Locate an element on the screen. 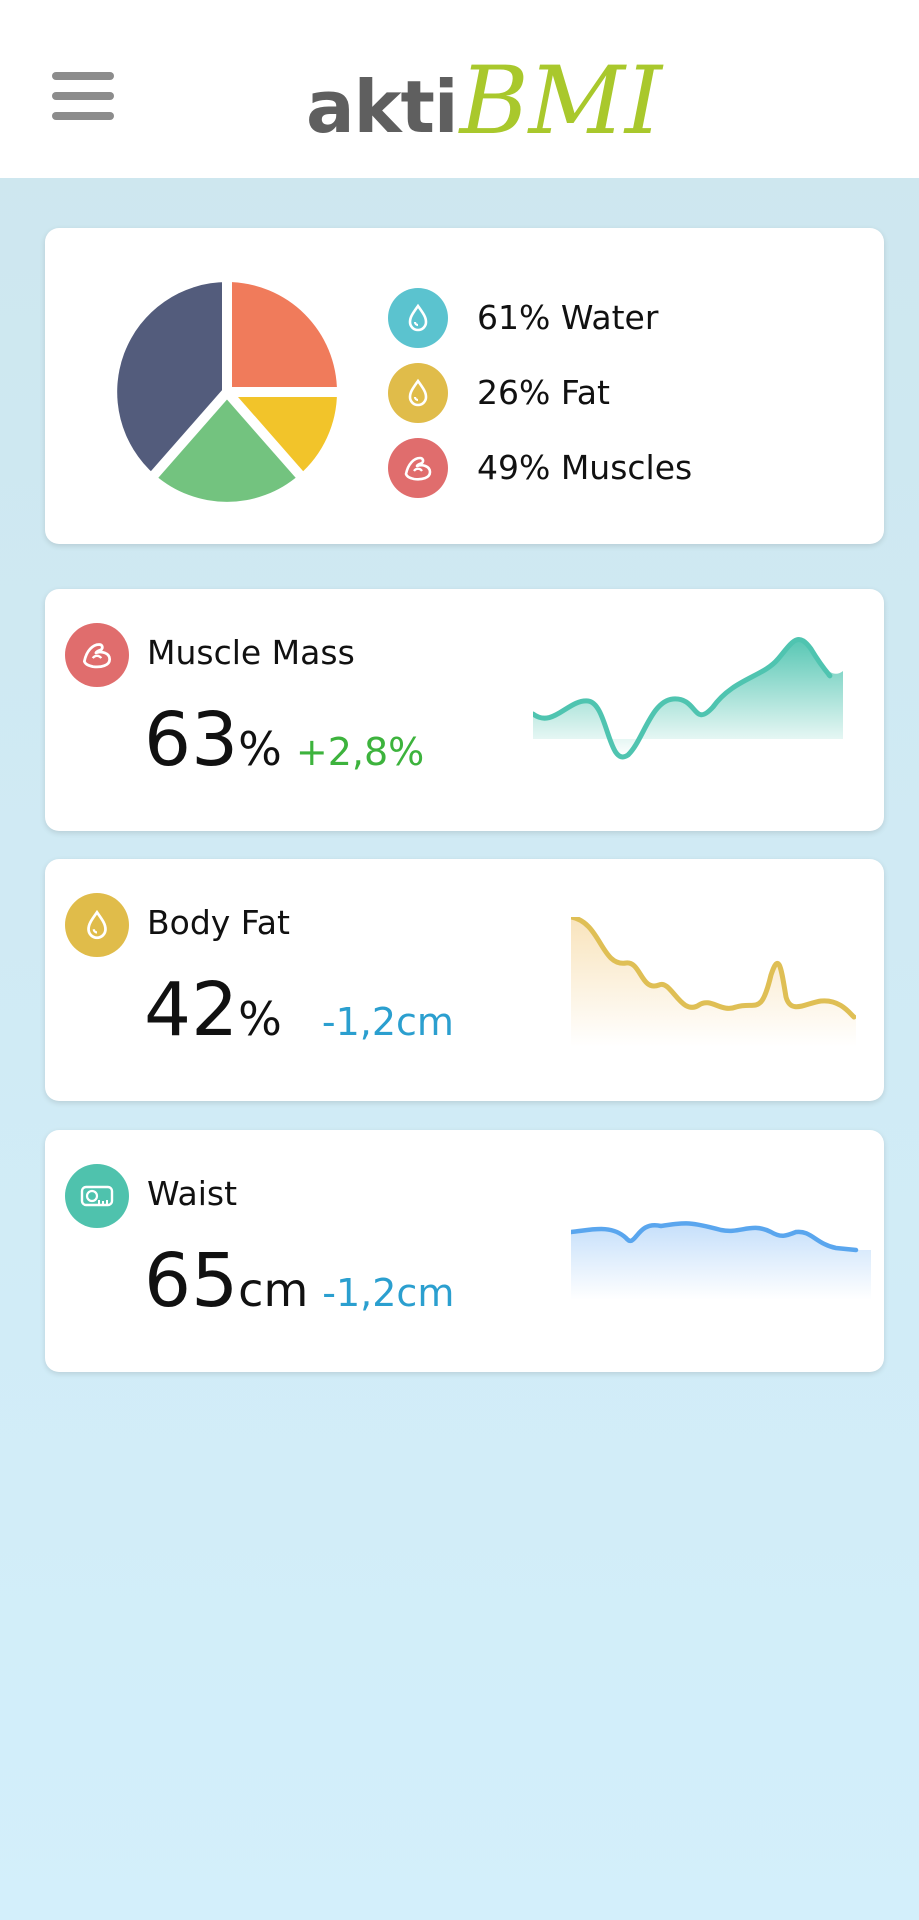 This screenshot has width=919, height=1920. legend-label-water: 61% Water is located at coordinates (568, 317).